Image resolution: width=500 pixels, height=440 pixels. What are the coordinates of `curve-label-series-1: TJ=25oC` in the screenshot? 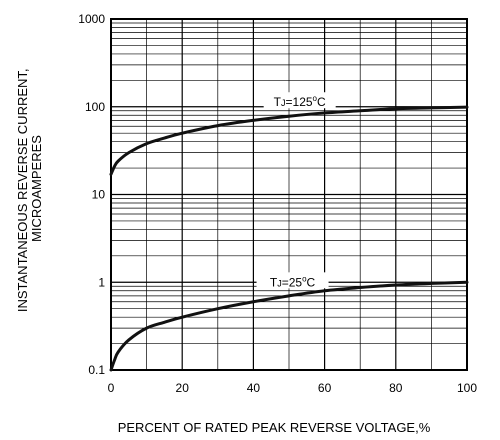 It's located at (293, 281).